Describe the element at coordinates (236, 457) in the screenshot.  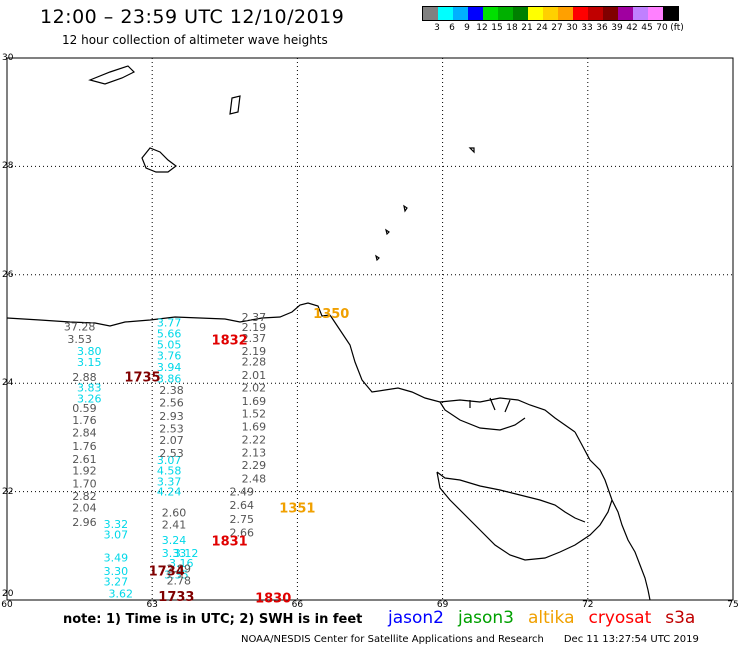
I see `pass-time-labels: 1832 1735 1350 1351 1831 1734 1733 1830` at that location.